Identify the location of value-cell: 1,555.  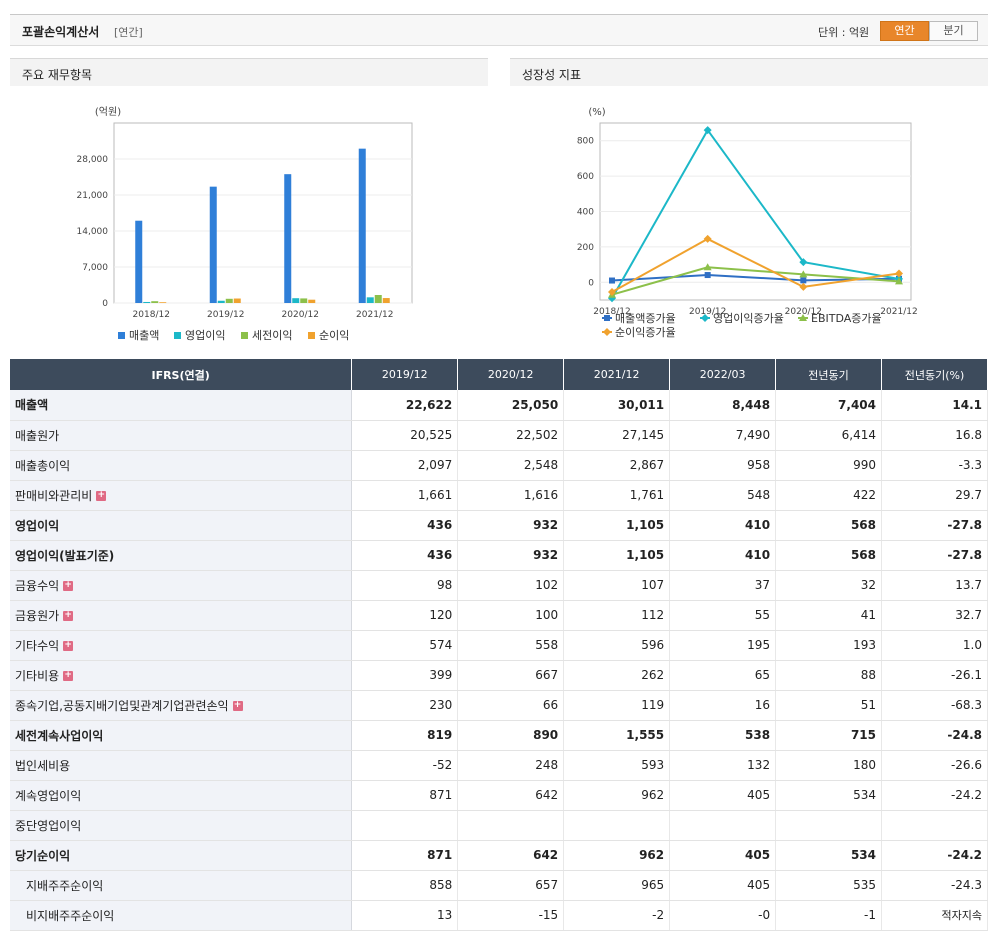
(617, 735).